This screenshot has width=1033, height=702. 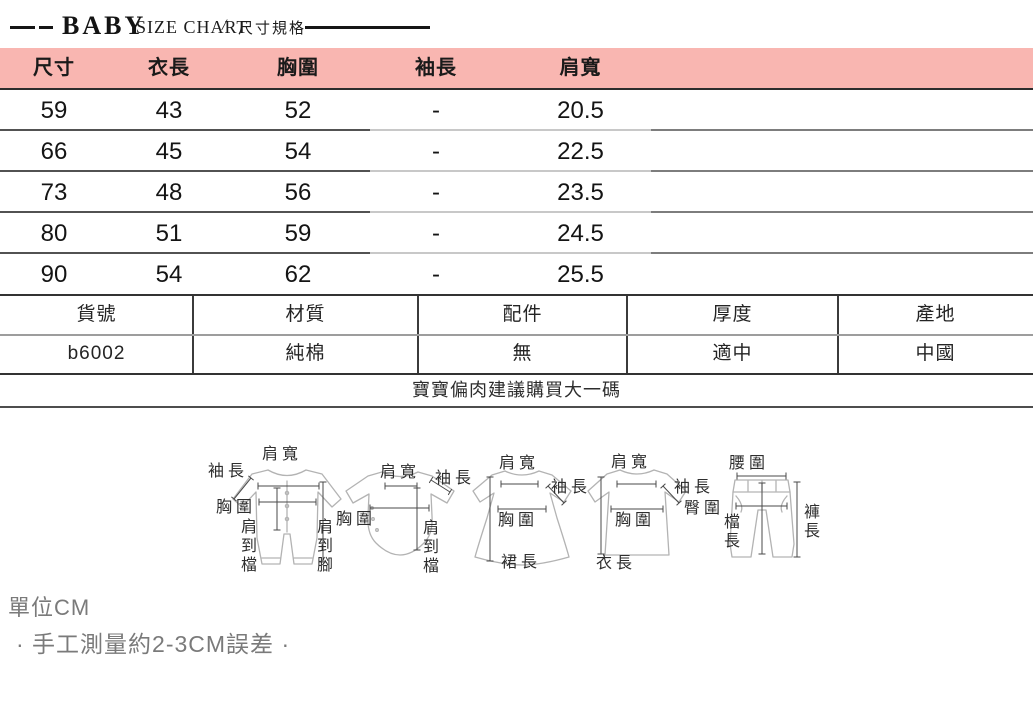 I want to click on size-col-header: 袖長, so click(x=436, y=68).